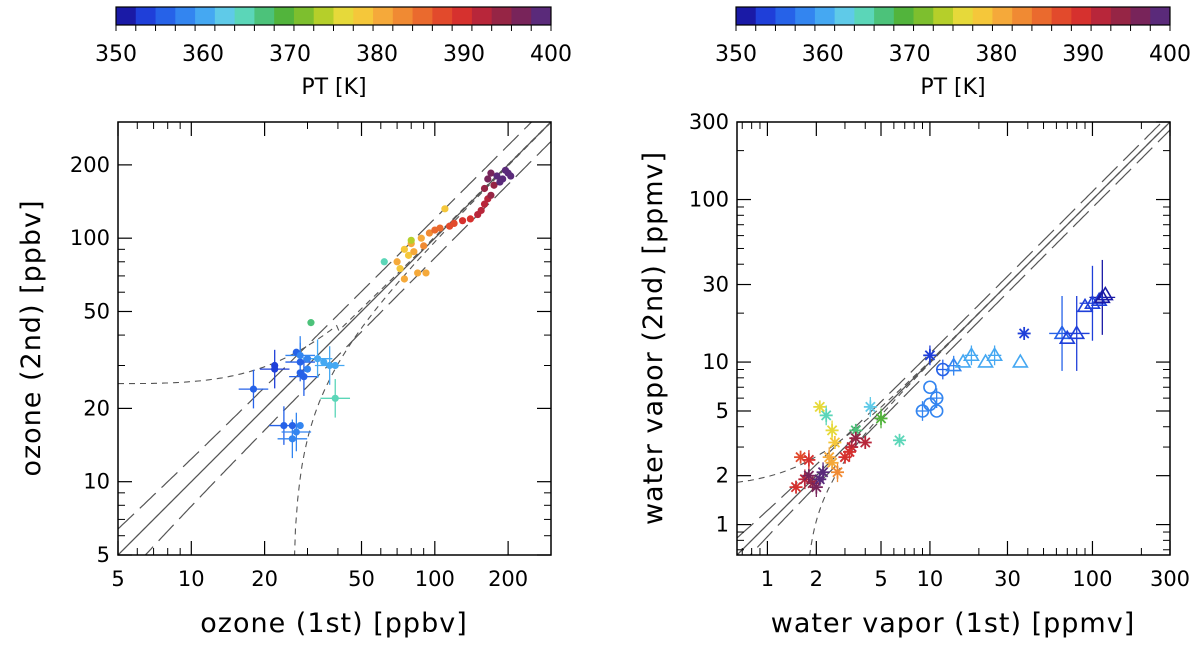  What do you see at coordinates (333, 623) in the screenshot?
I see `ozone-x-axis-label: ozone (1st) [ppbv]` at bounding box center [333, 623].